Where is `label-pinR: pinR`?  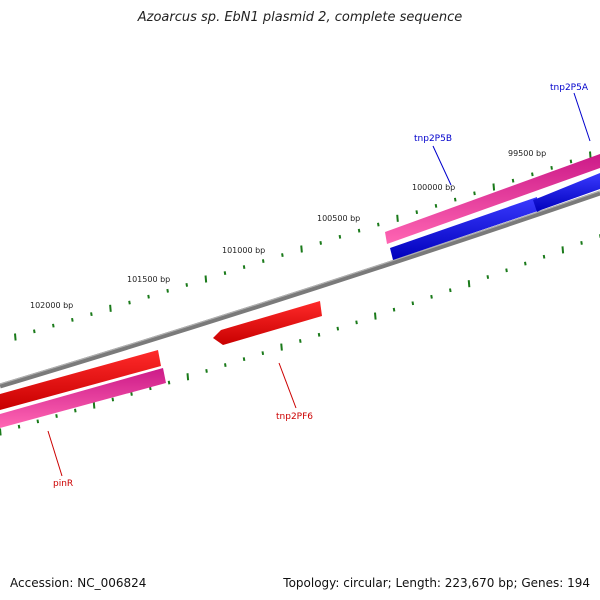 label-pinR: pinR is located at coordinates (63, 484).